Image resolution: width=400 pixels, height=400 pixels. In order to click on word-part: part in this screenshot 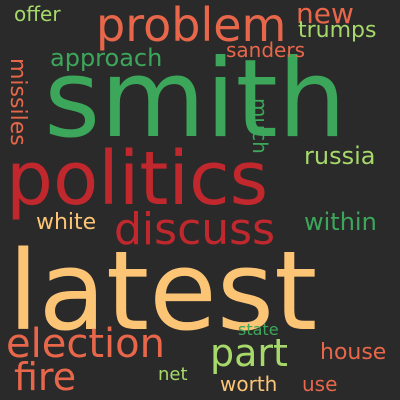, I will do `click(249, 353)`.